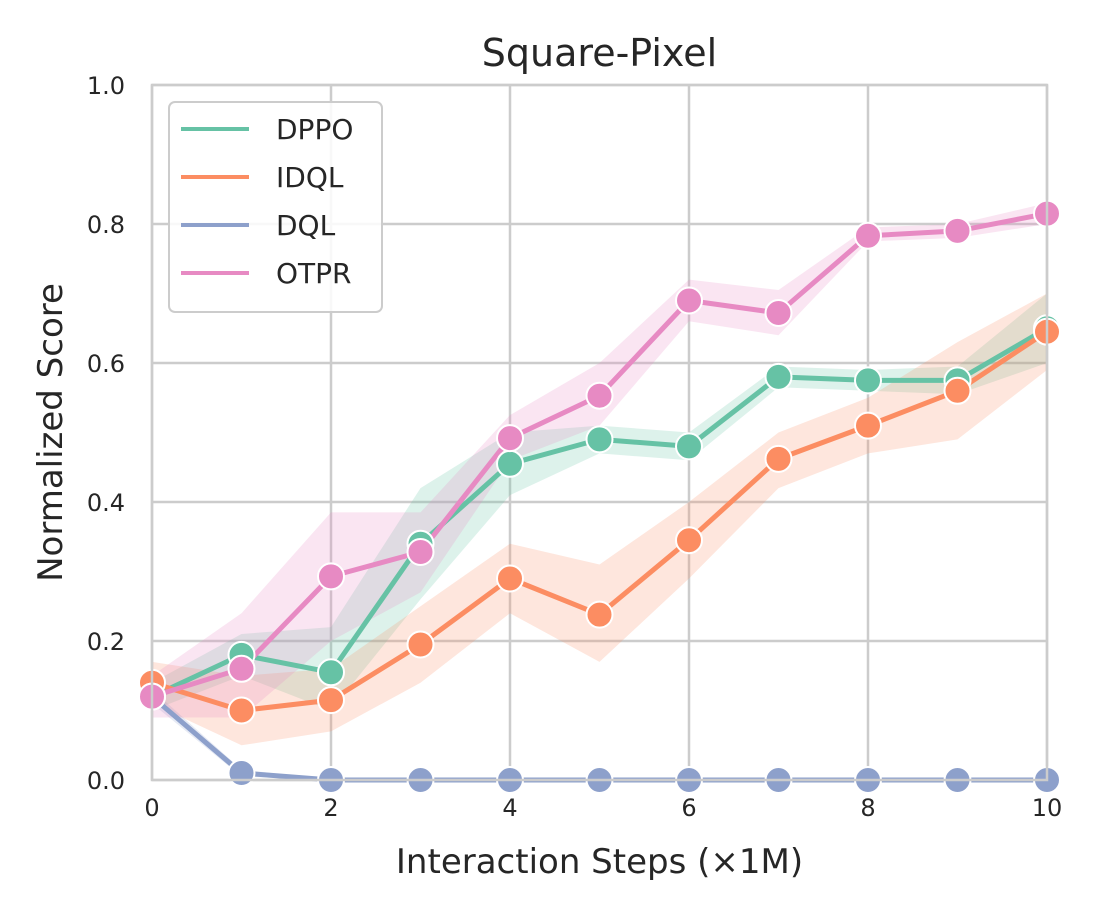 The width and height of the screenshot is (1100, 918). Describe the element at coordinates (313, 273) in the screenshot. I see `legend-label: OTPR` at that location.